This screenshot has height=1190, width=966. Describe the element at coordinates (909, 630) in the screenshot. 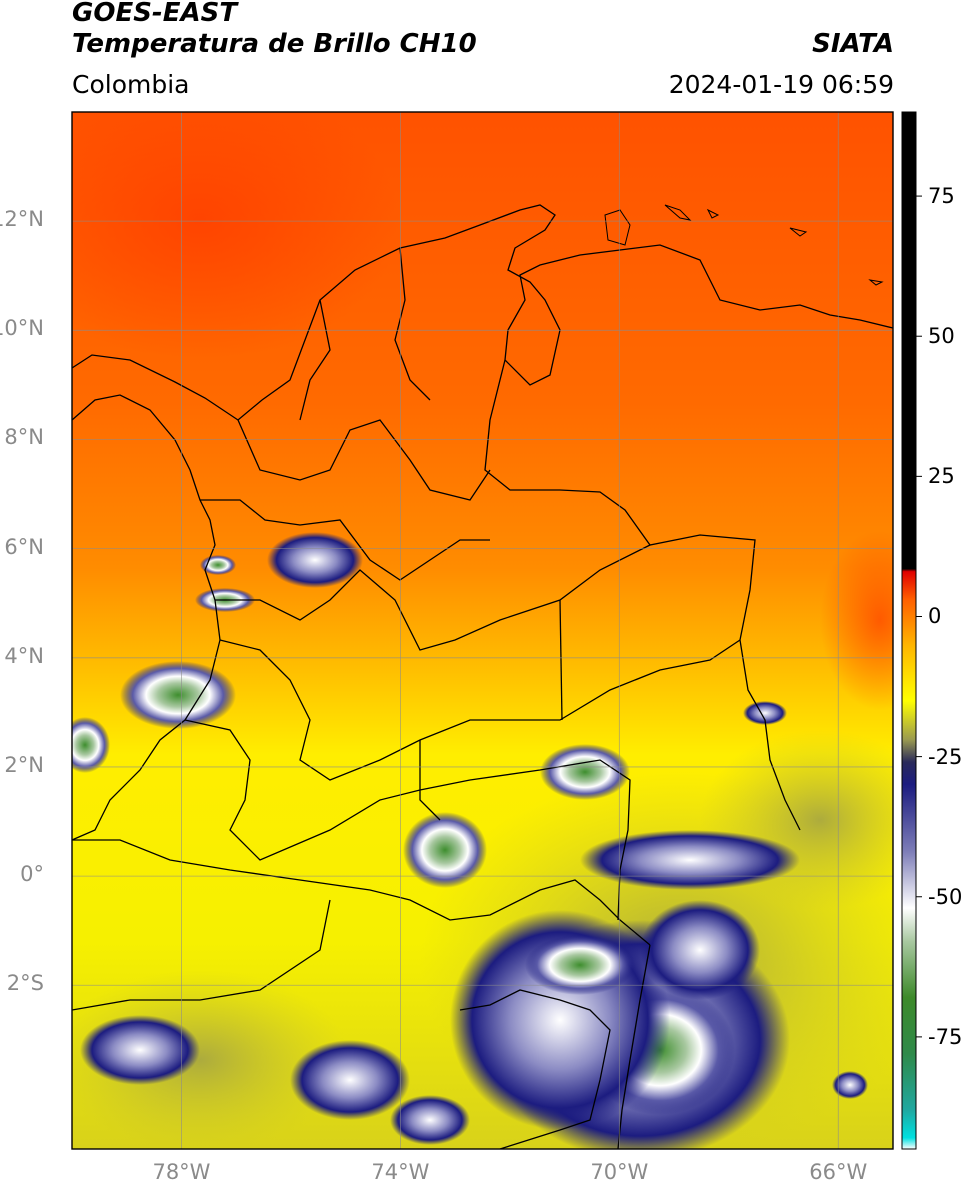

I see `colorbar` at that location.